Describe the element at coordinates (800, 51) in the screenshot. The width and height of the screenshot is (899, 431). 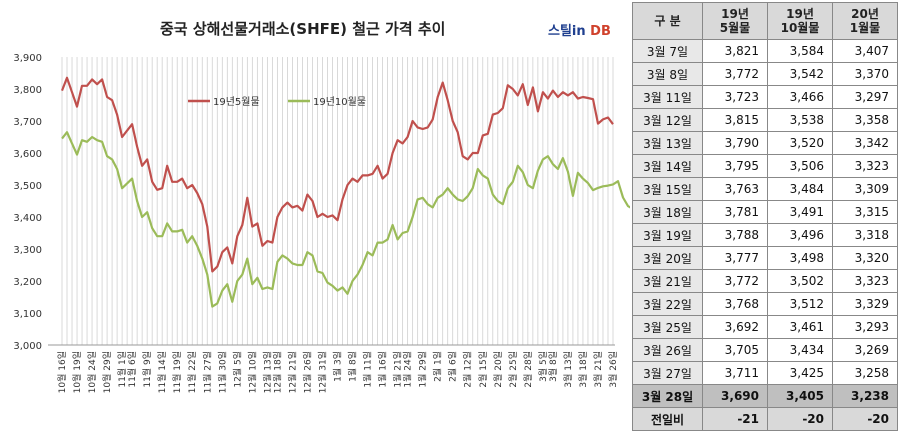
I see `price-cell: 3,584` at that location.